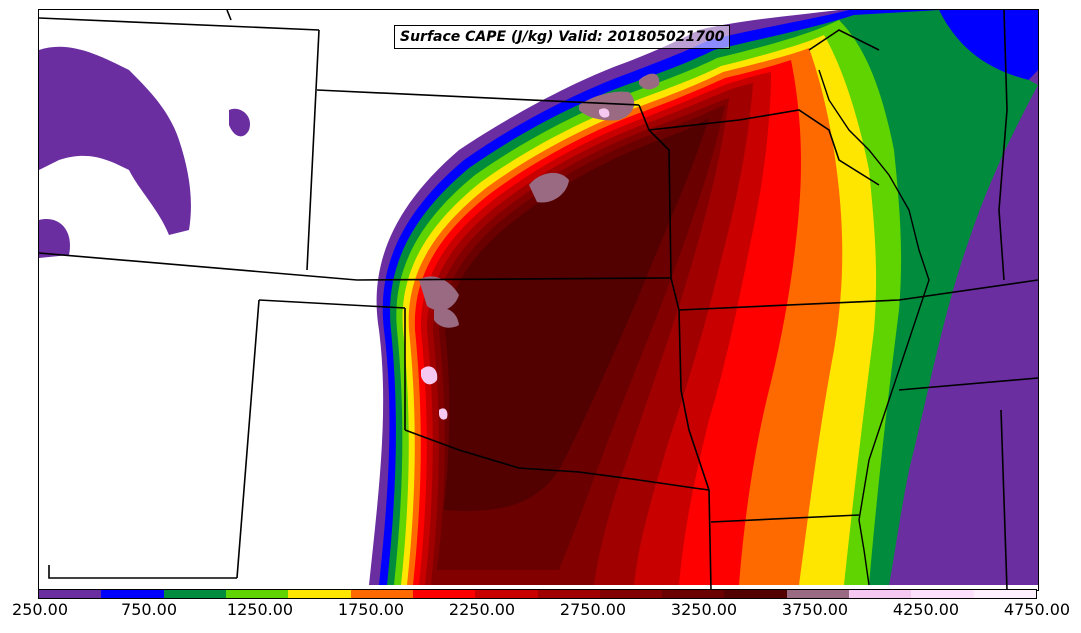 Image resolution: width=1081 pixels, height=633 pixels. I want to click on colorbar-tick-label: 2750.00, so click(593, 609).